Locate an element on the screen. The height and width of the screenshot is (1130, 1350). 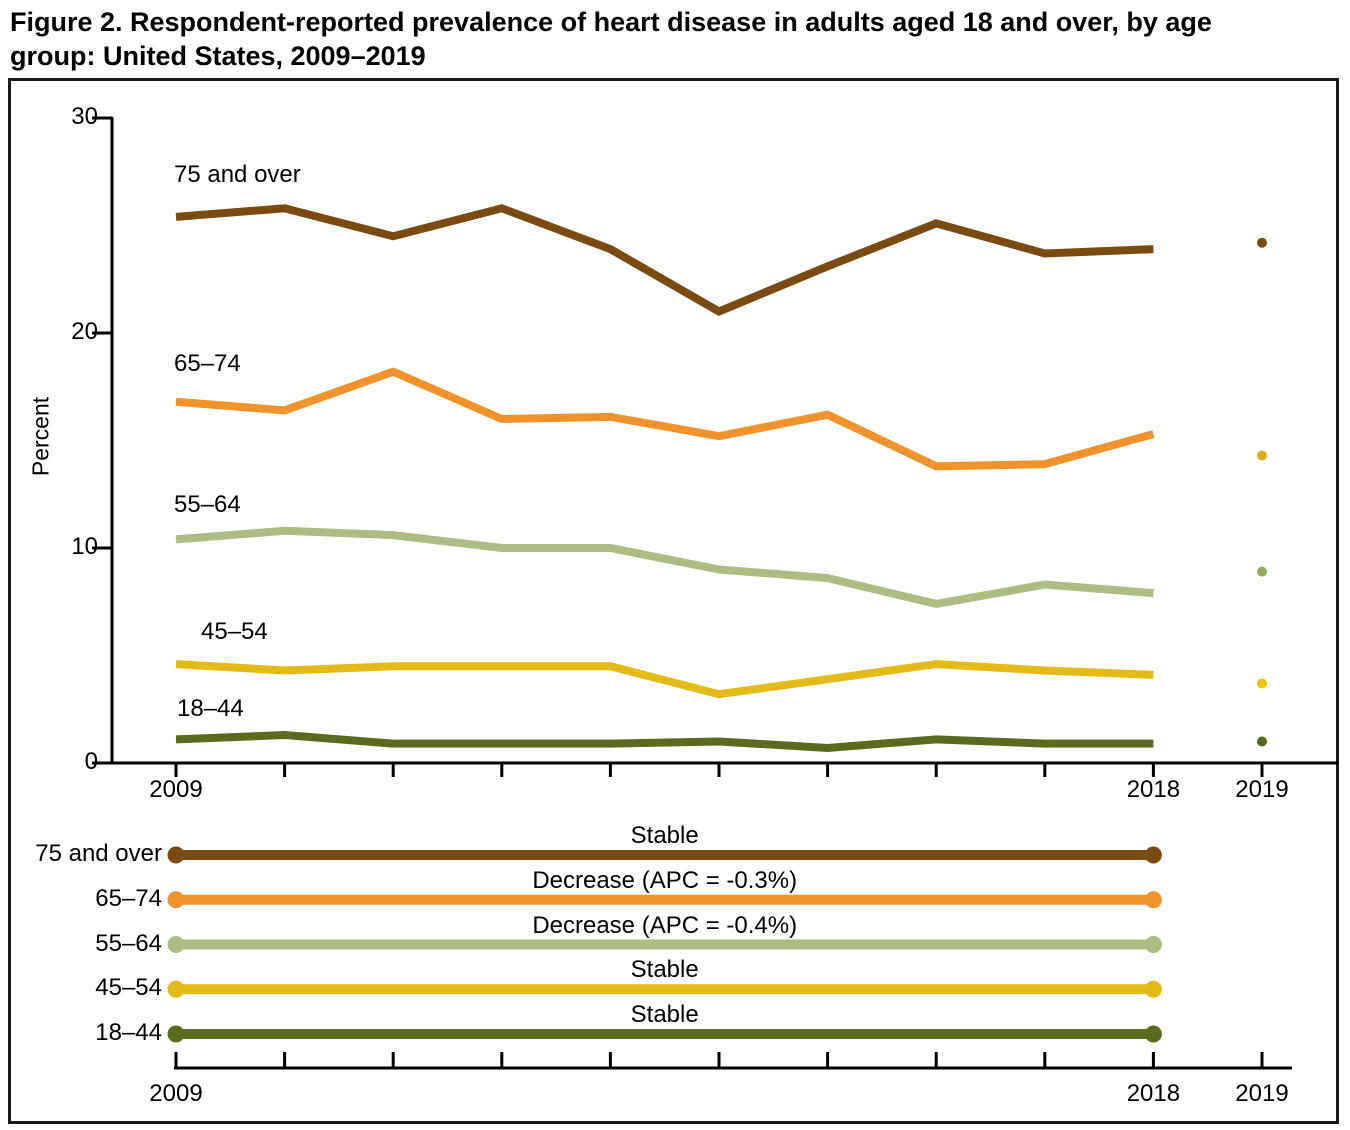
series-label: 75 and over is located at coordinates (237, 174).